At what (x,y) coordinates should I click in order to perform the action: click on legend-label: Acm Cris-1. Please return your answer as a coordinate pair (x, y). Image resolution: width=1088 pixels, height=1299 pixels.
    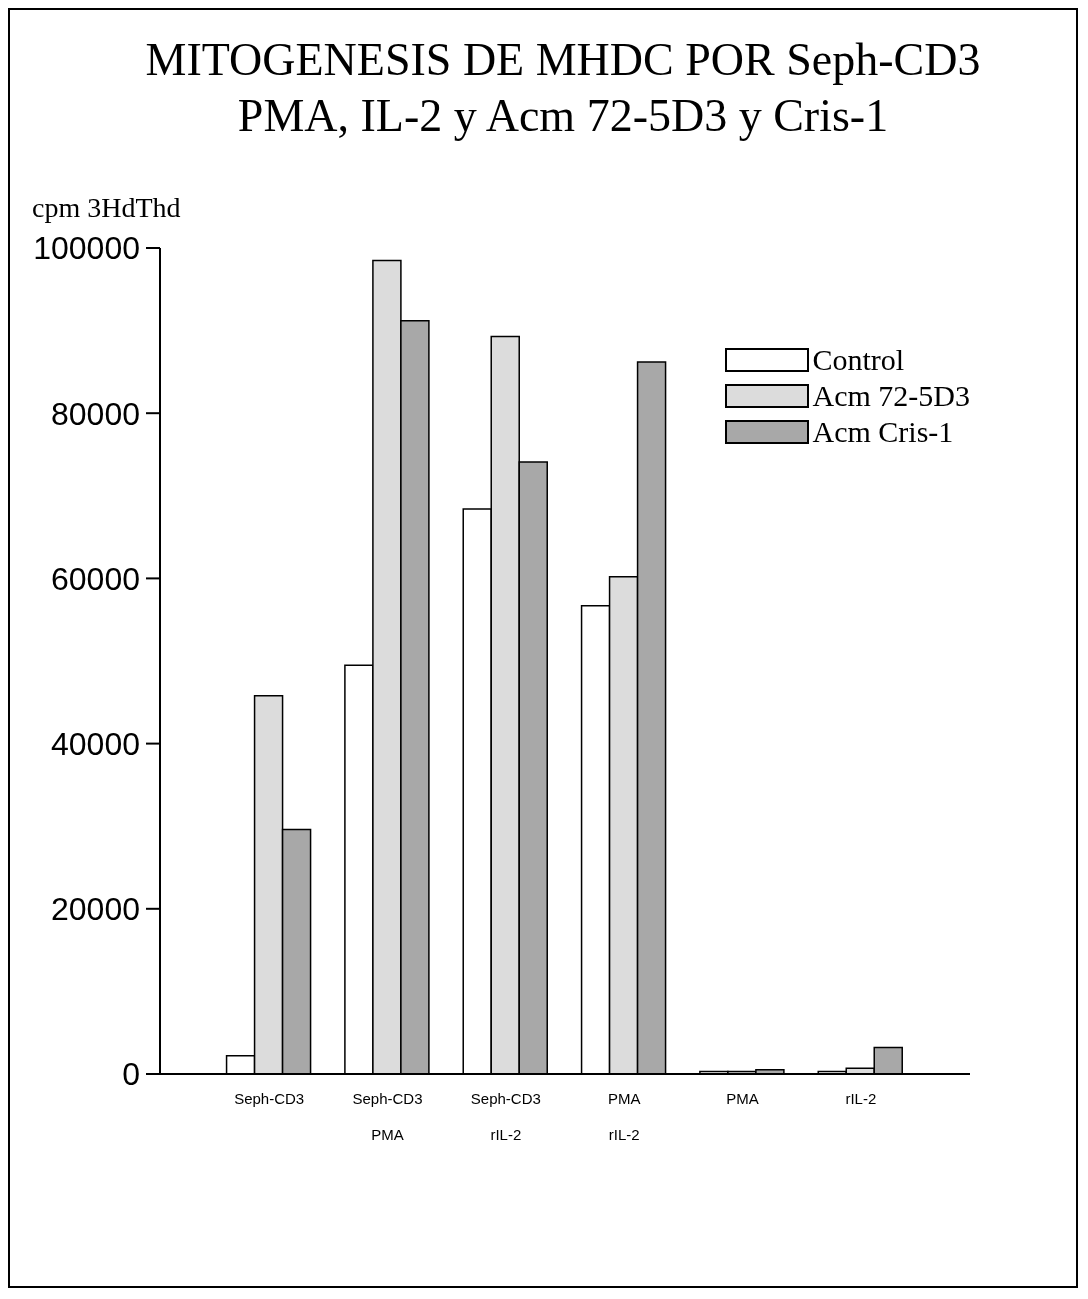
    Looking at the image, I should click on (883, 432).